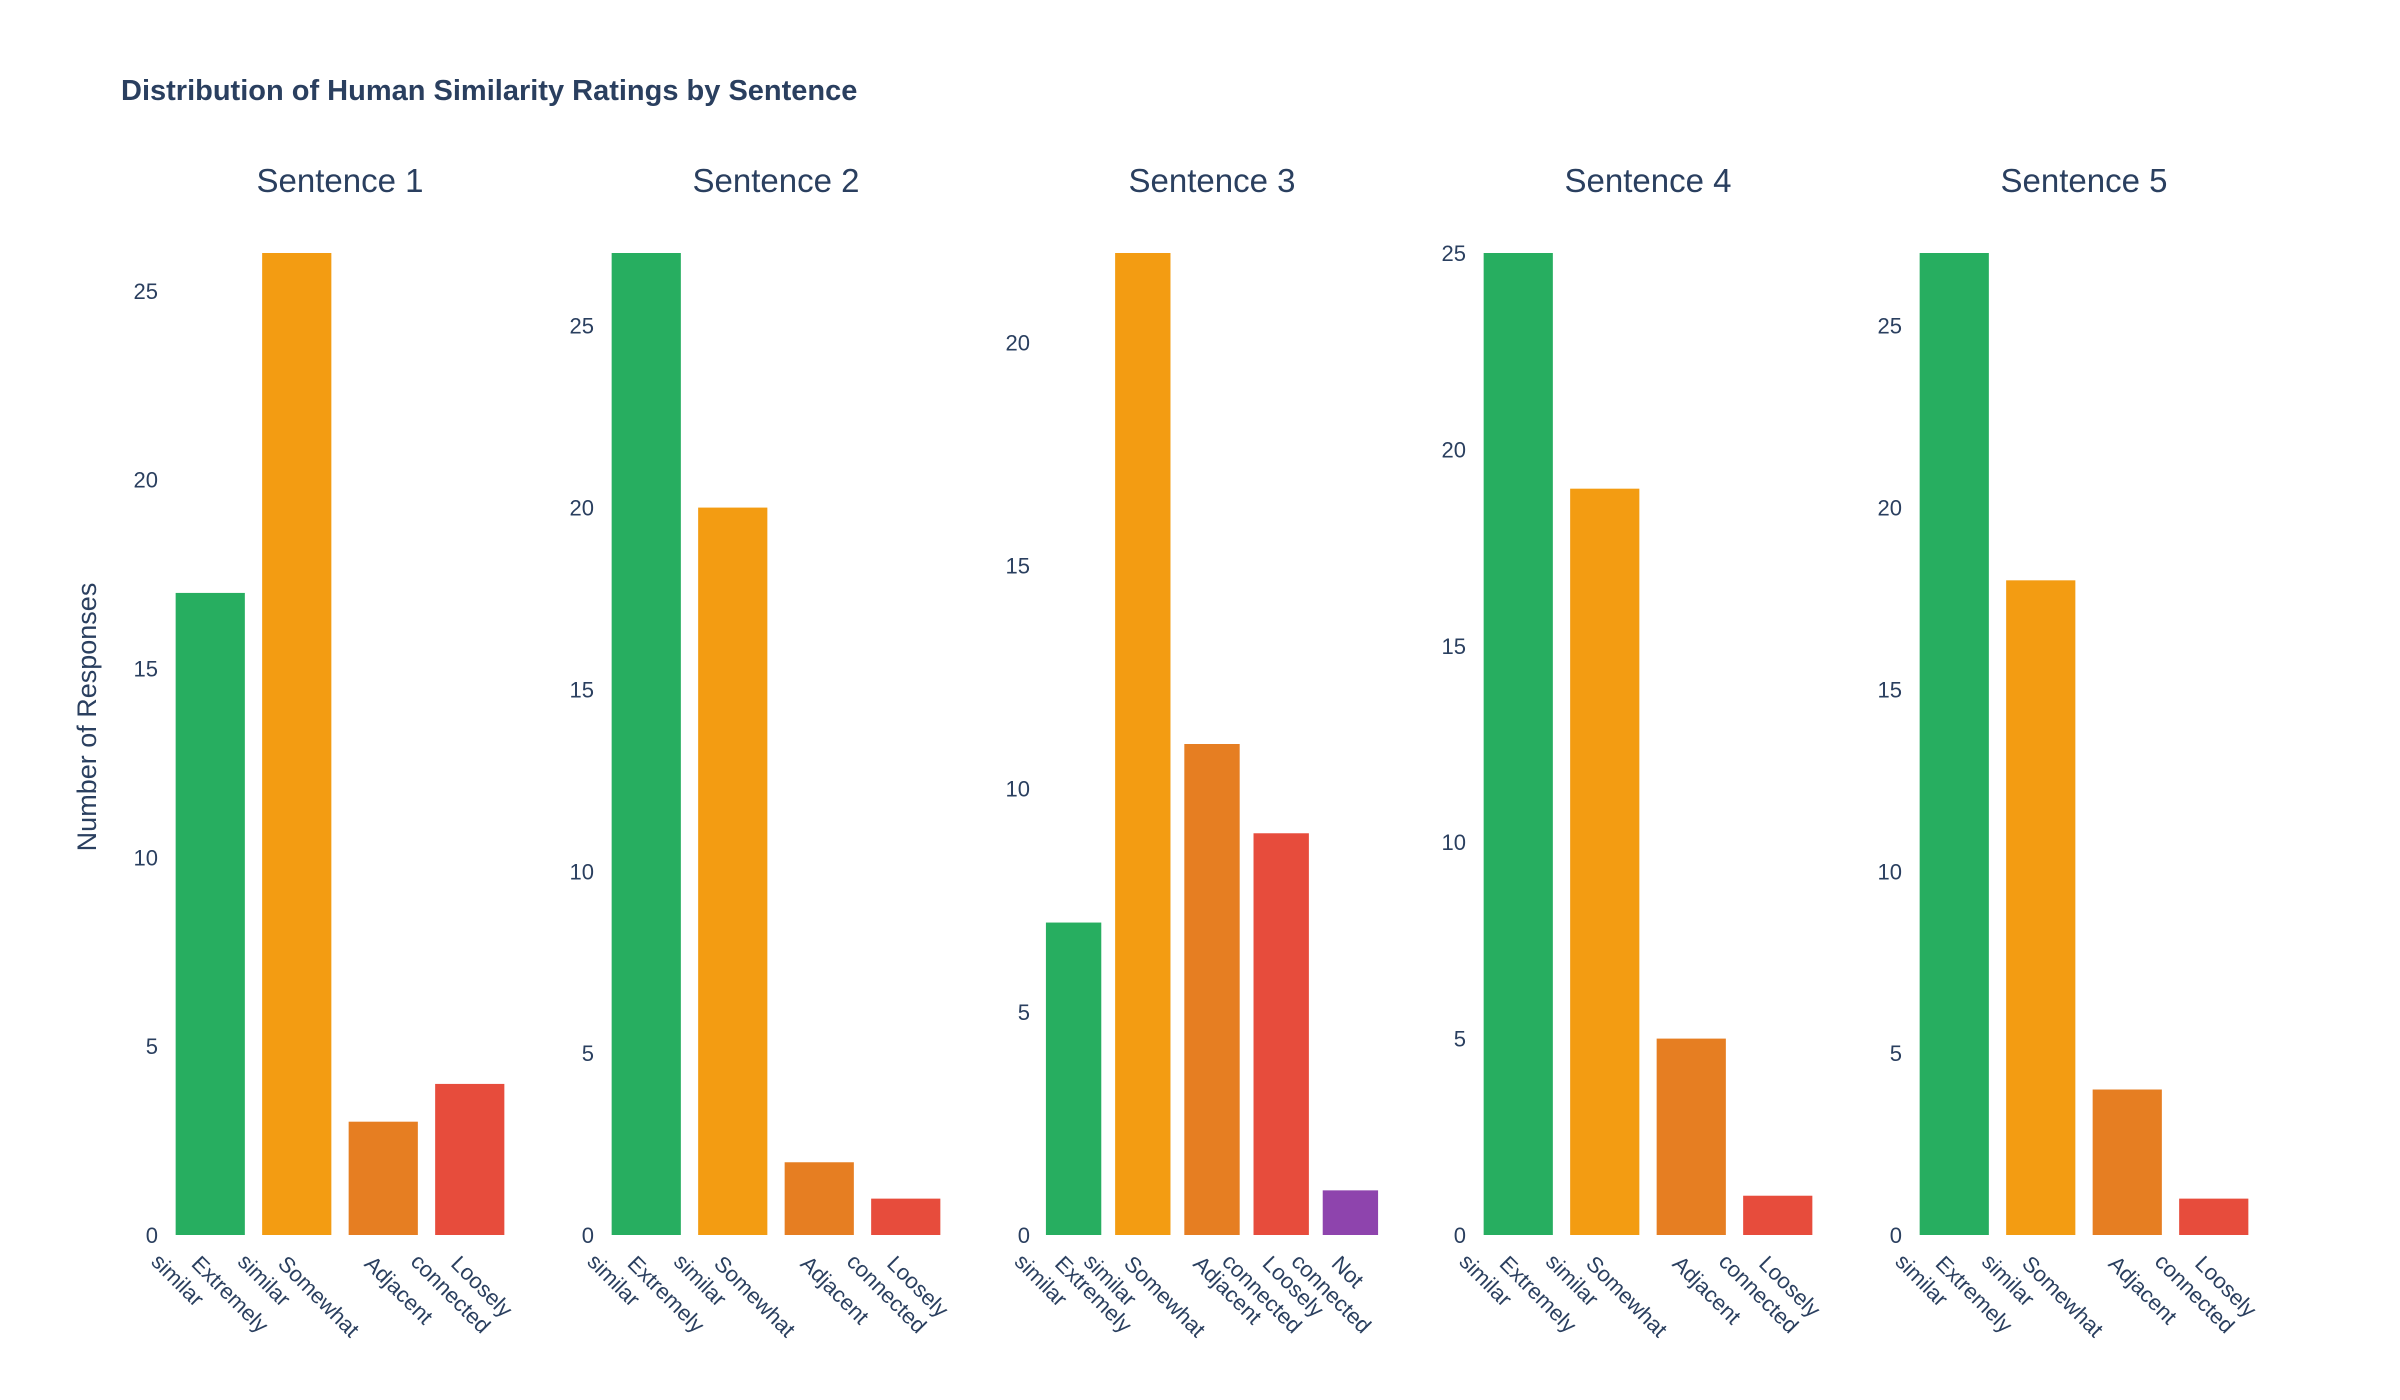 Image resolution: width=2400 pixels, height=1400 pixels. Describe the element at coordinates (2084, 180) in the screenshot. I see `subplot-title: Sentence 5` at that location.